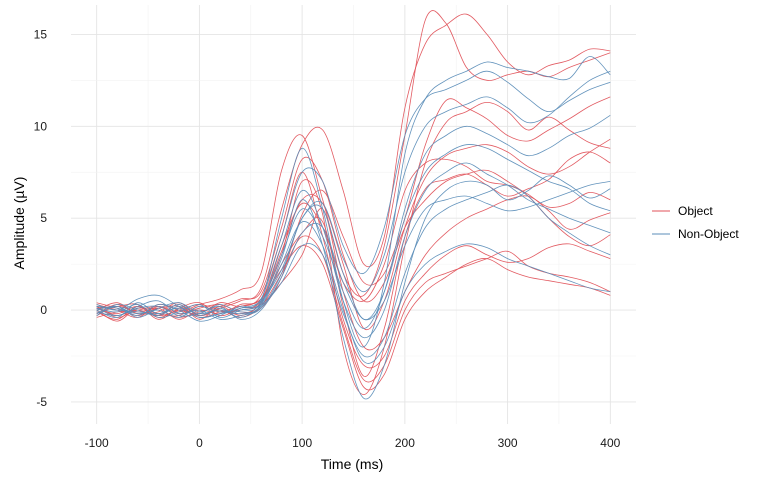 The image size is (768, 480). I want to click on y-tick-label: 0, so click(43, 310).